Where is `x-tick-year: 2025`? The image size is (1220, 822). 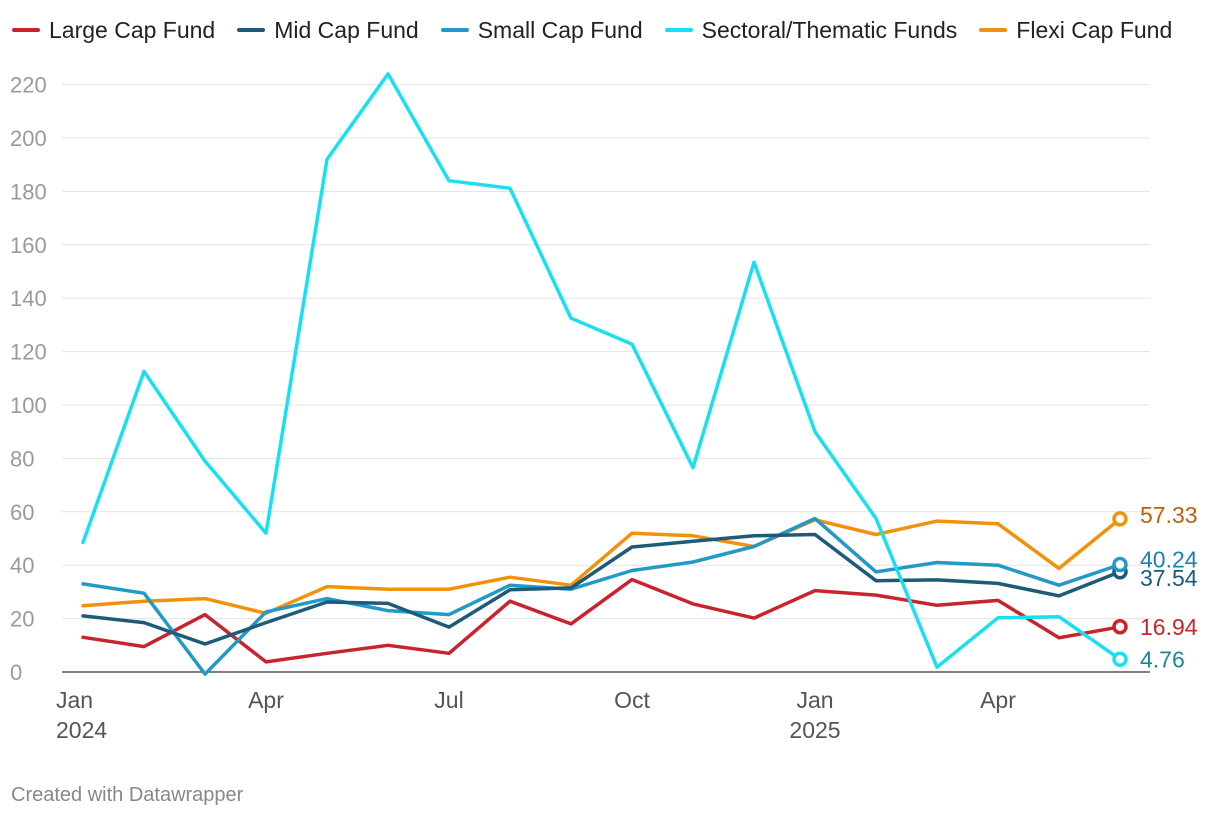
x-tick-year: 2025 is located at coordinates (814, 730).